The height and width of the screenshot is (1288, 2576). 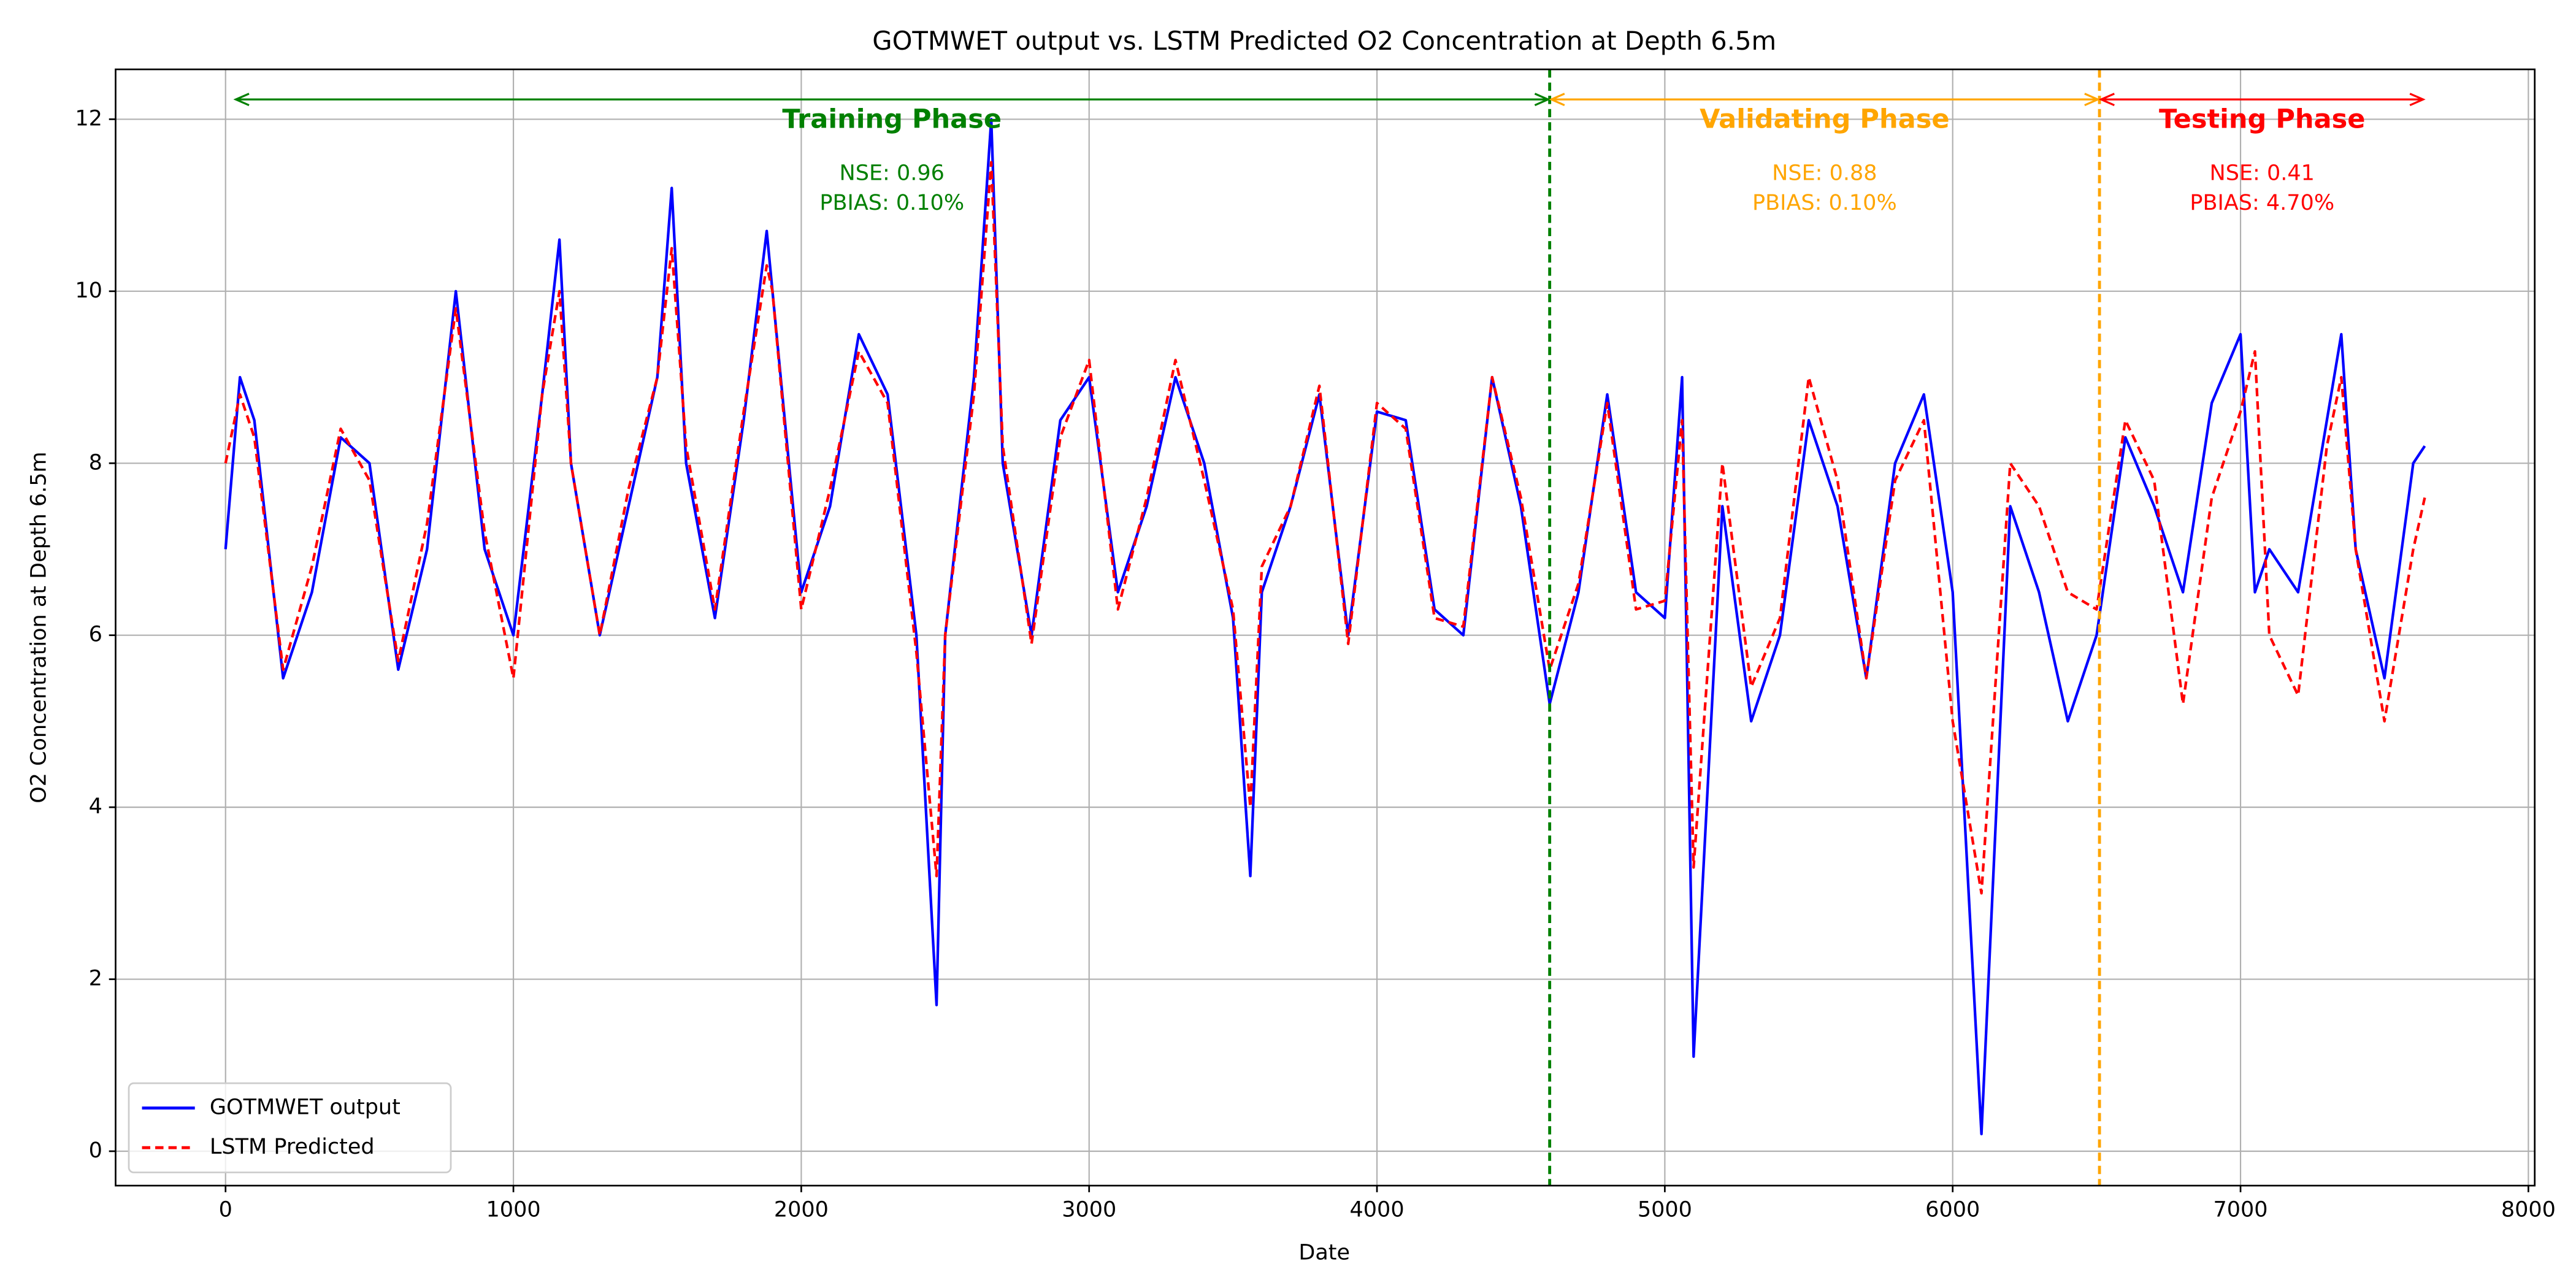 I want to click on y-tick-label: 8, so click(x=95, y=462).